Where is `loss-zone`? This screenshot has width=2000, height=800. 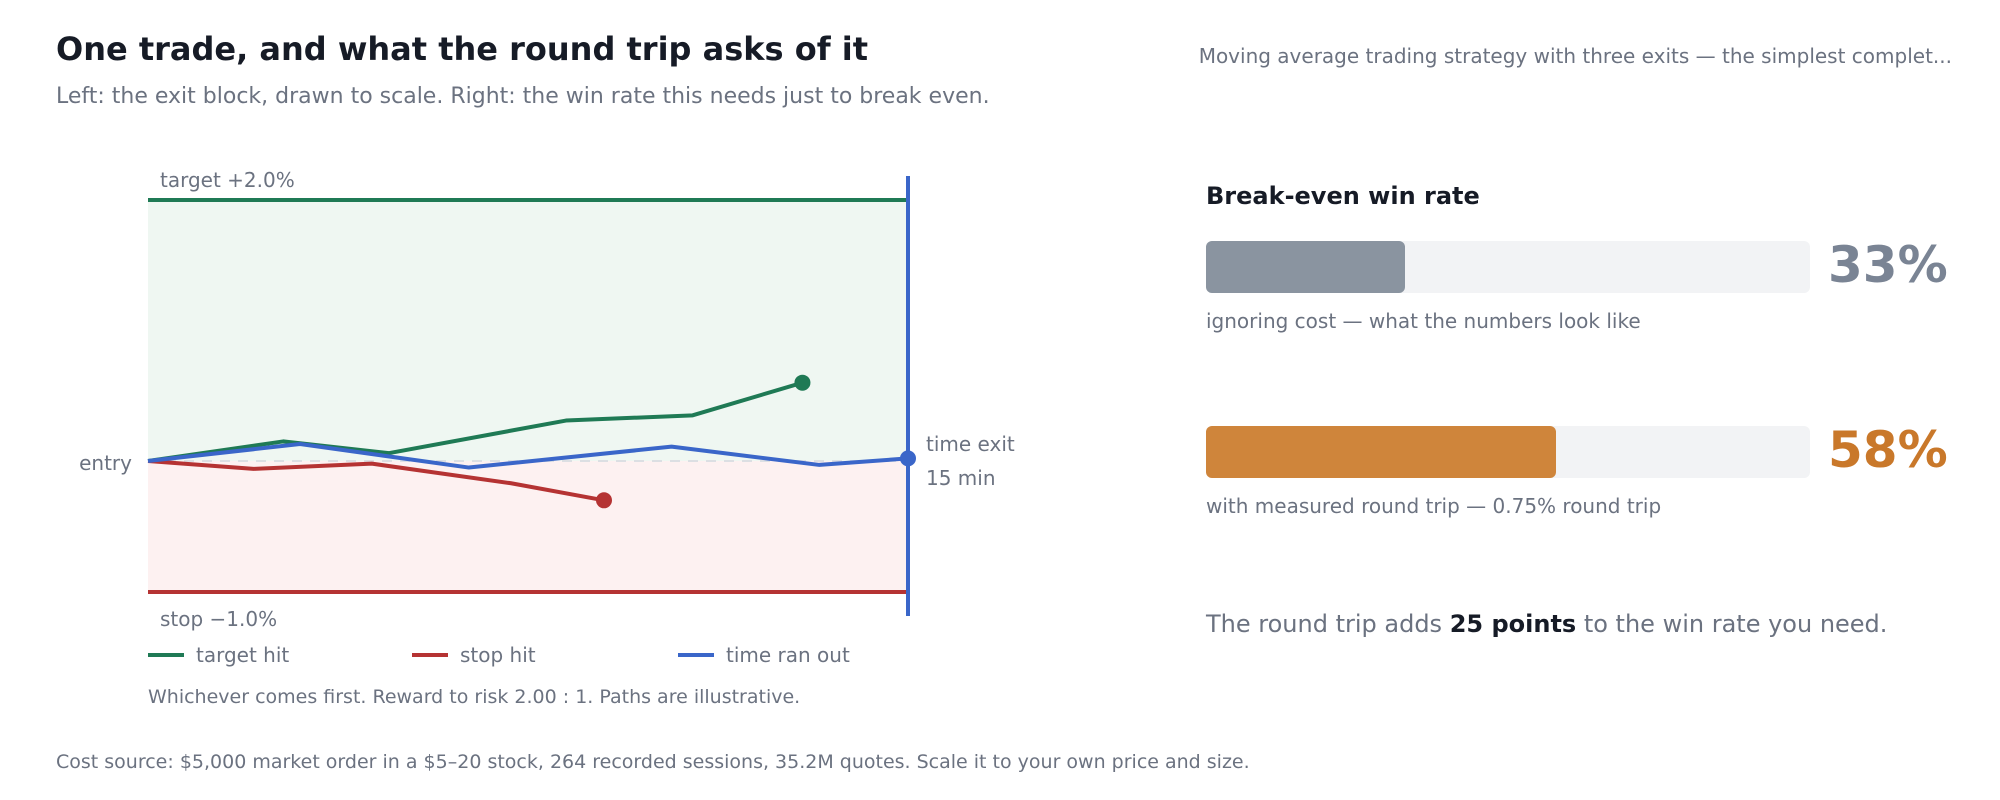 loss-zone is located at coordinates (528, 526).